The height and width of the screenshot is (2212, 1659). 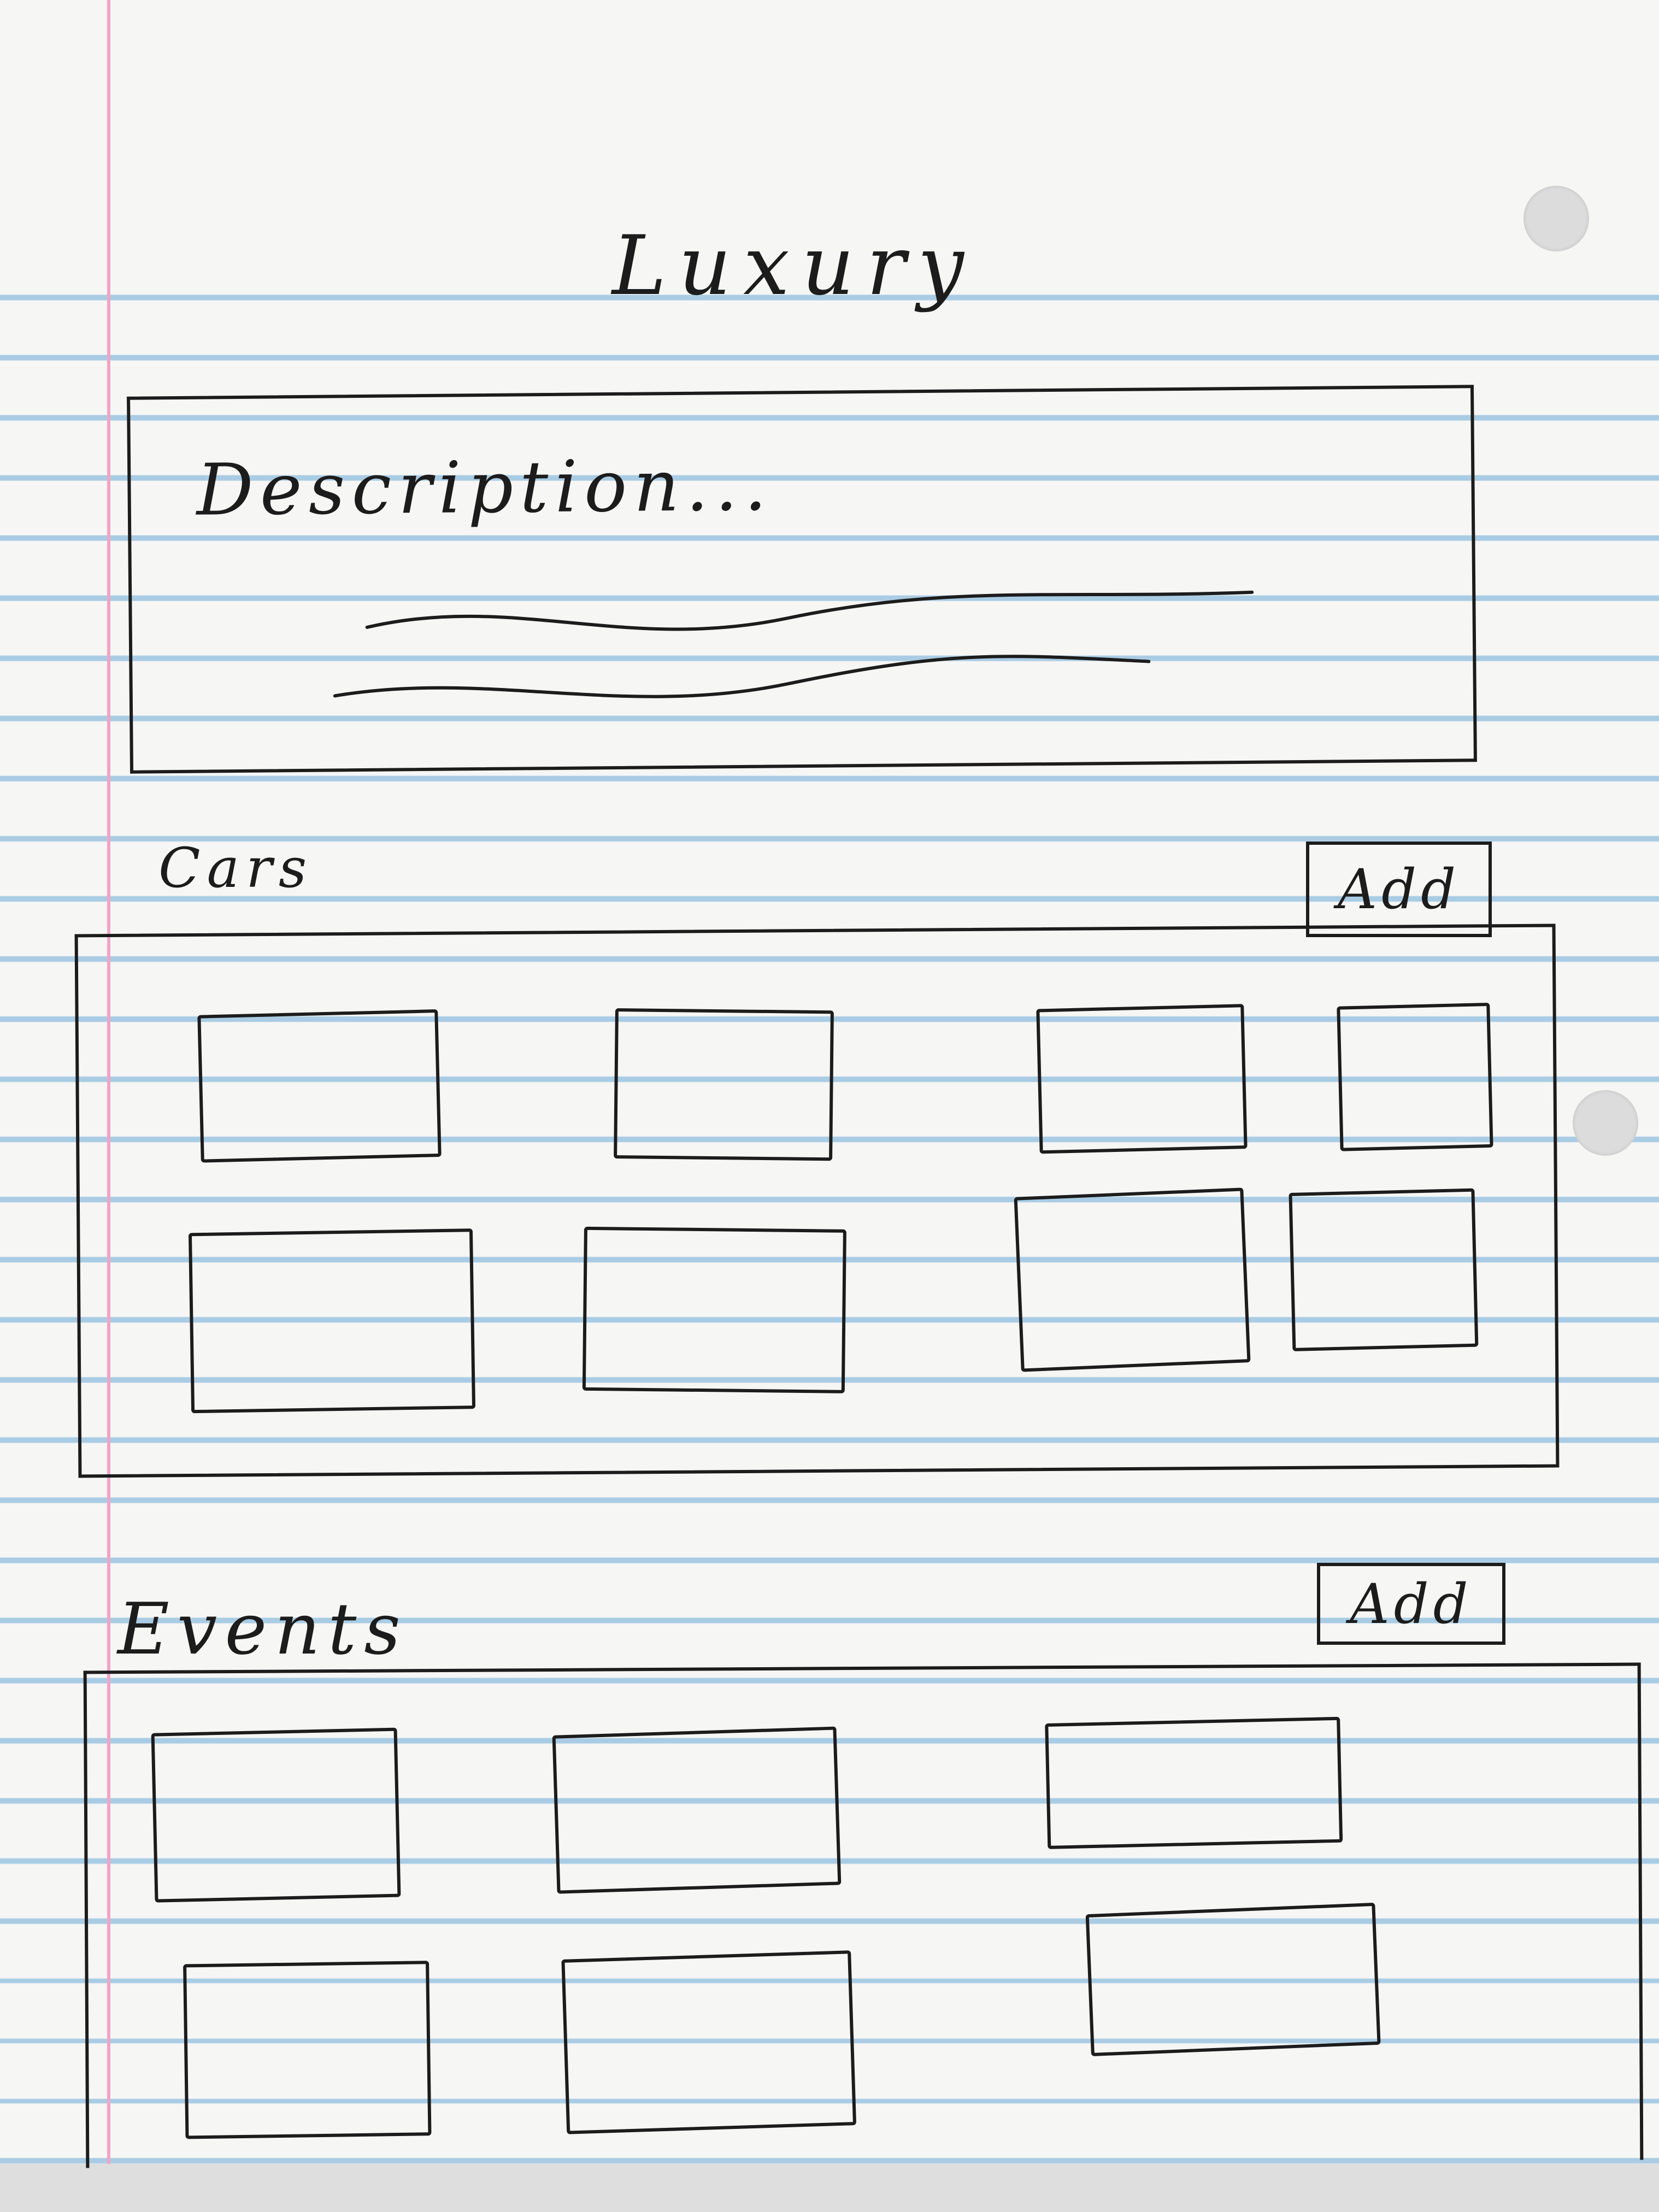 I want to click on add-event-button: Add, so click(x=1411, y=1604).